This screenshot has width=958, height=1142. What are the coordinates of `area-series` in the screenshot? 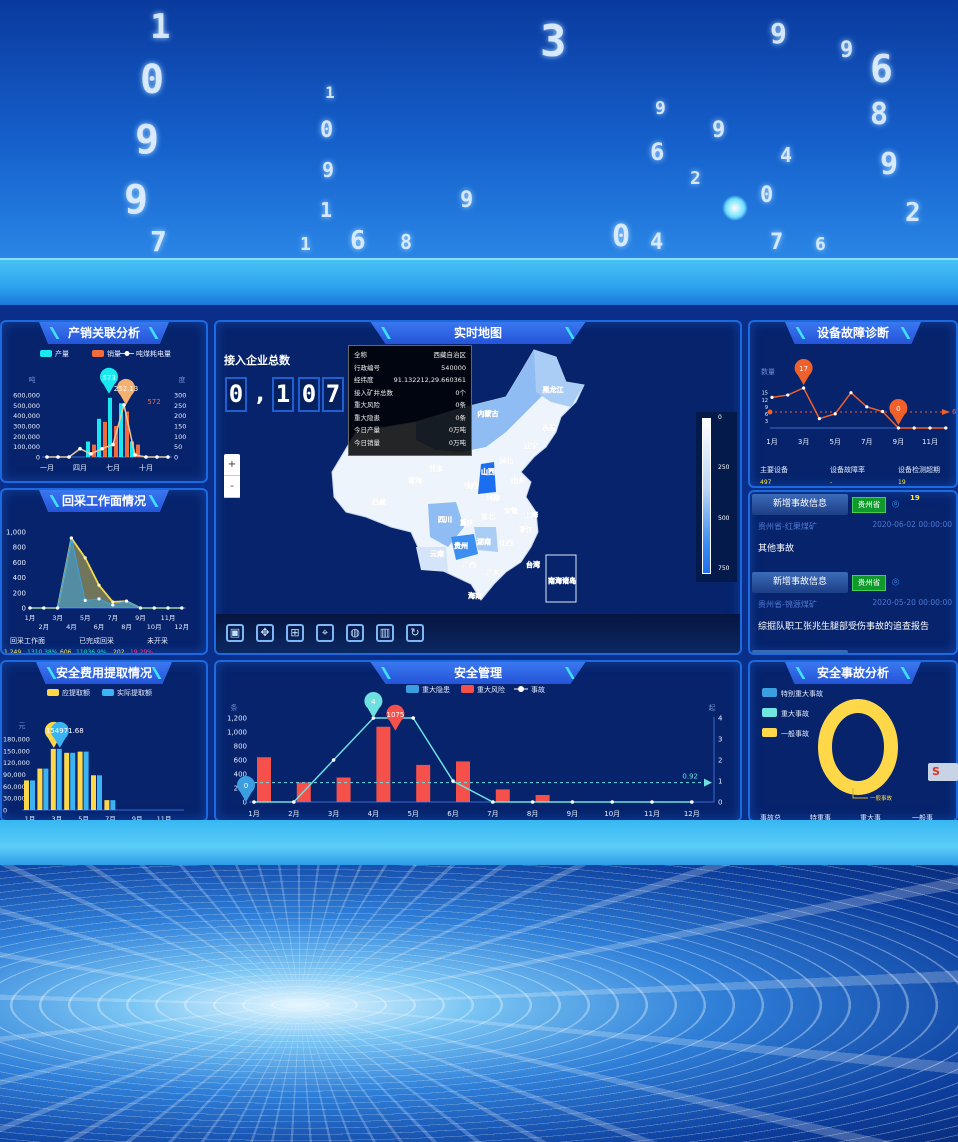 It's located at (106, 573).